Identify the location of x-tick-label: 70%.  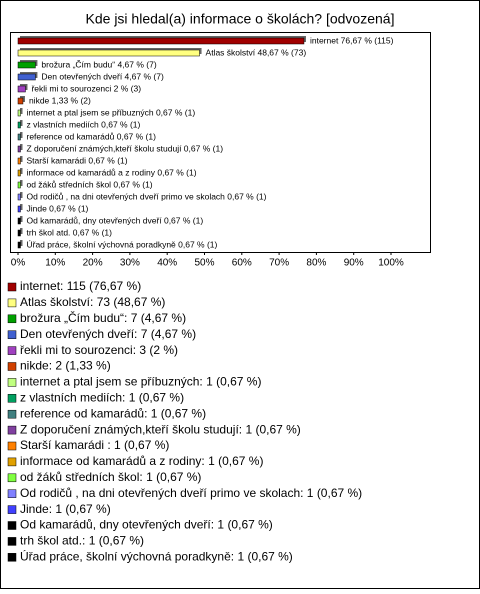
(279, 263).